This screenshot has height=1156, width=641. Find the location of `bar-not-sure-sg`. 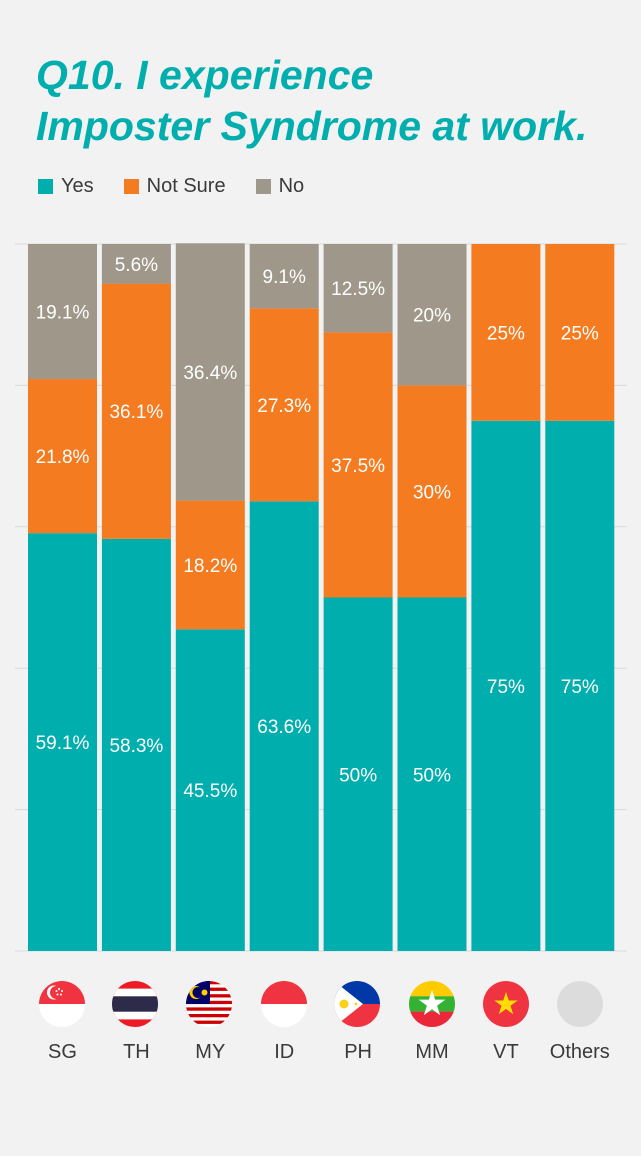

bar-not-sure-sg is located at coordinates (62, 456).